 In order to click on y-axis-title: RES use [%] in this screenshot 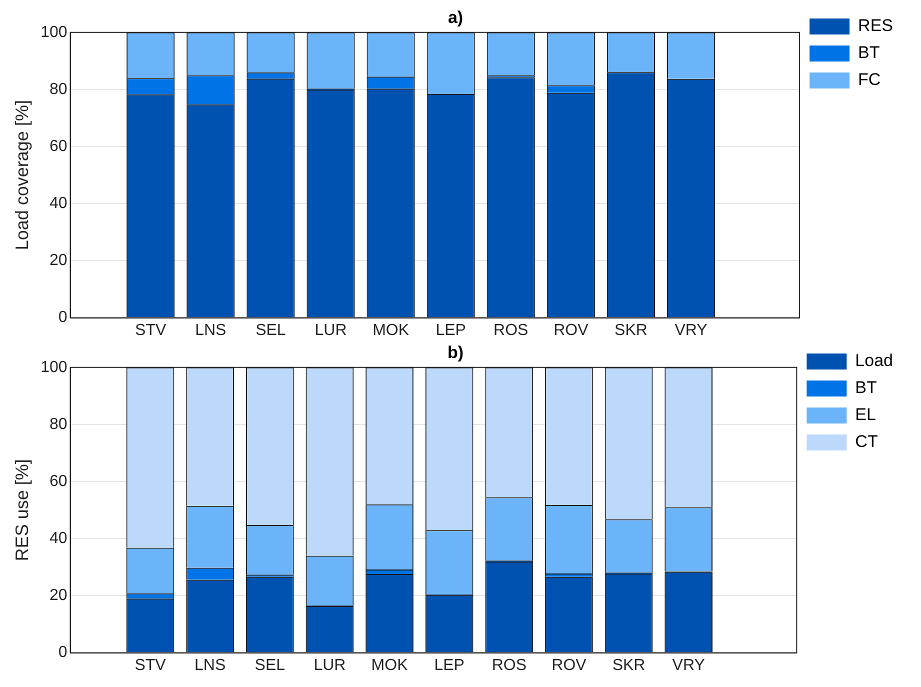, I will do `click(22, 510)`.